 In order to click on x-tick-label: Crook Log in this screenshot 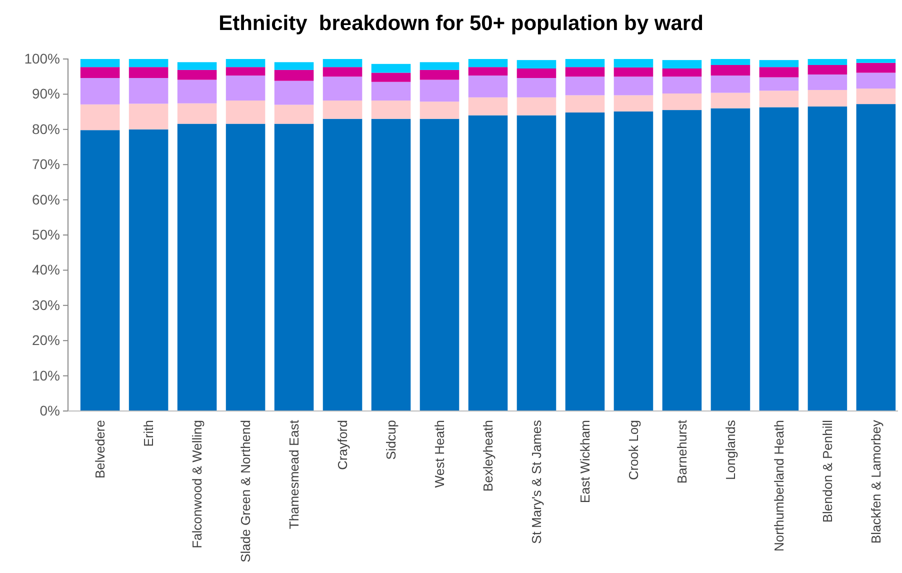, I will do `click(634, 450)`.